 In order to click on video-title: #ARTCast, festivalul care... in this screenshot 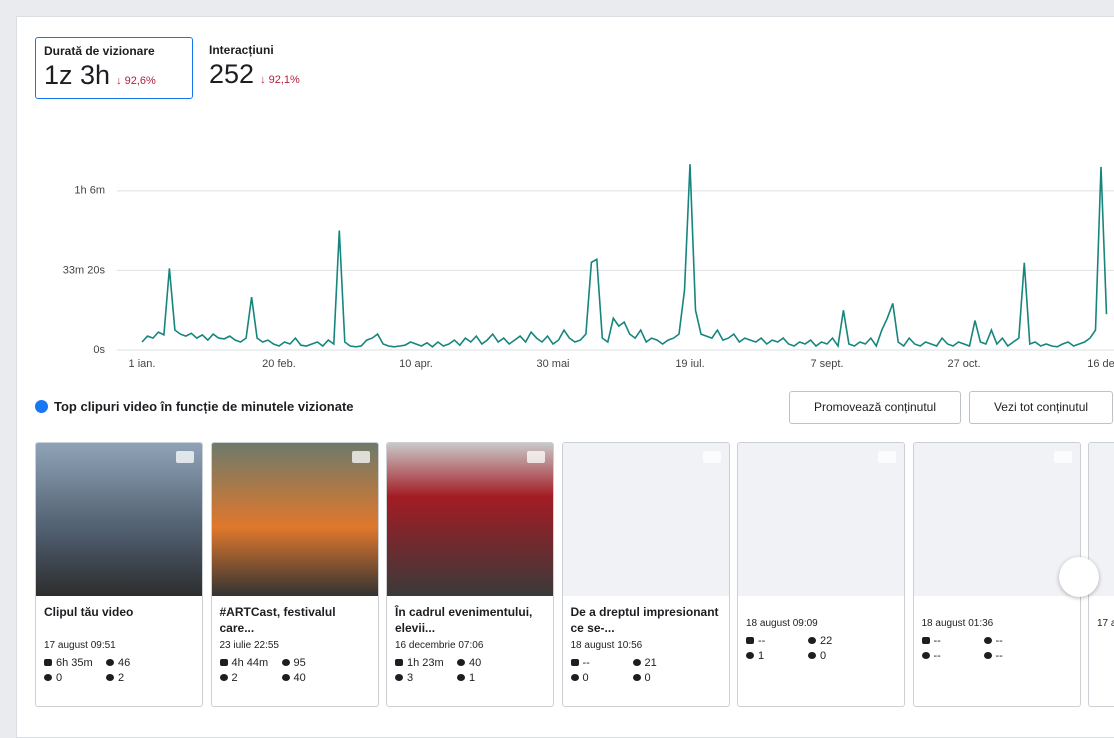, I will do `click(277, 620)`.